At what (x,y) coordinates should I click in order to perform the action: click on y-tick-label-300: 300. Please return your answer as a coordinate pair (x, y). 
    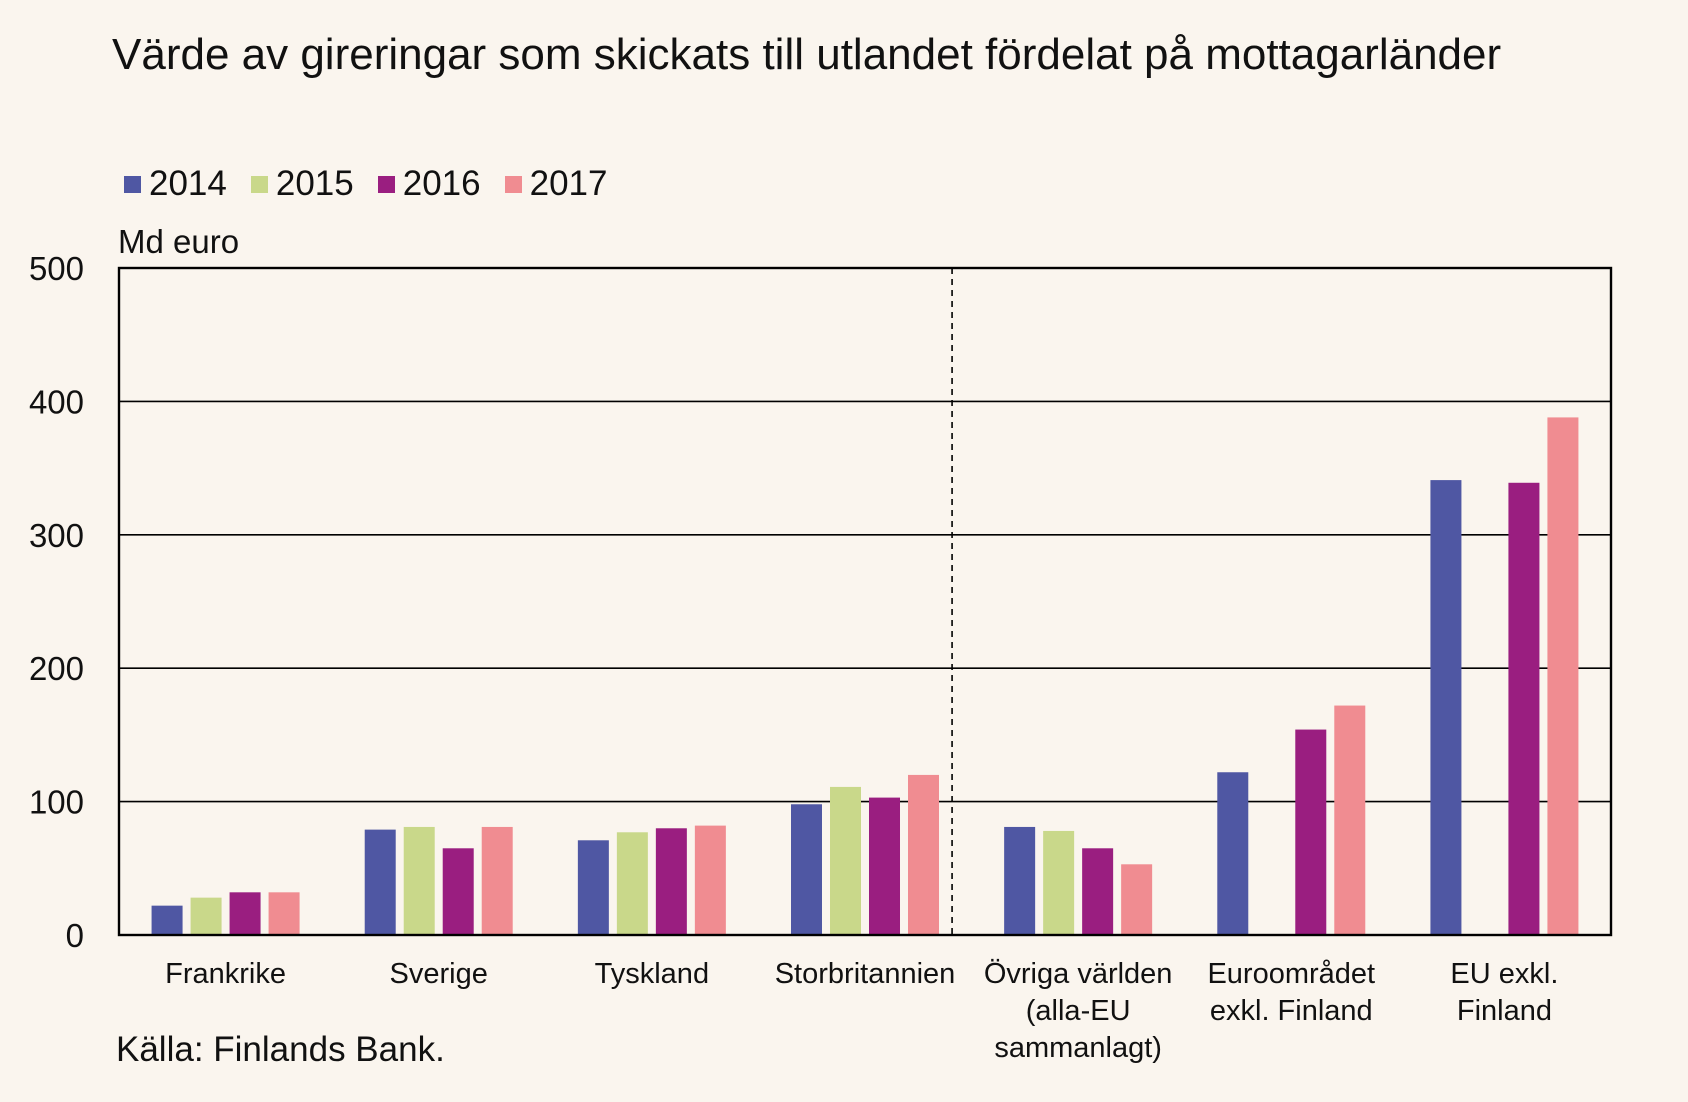
    Looking at the image, I should click on (56, 535).